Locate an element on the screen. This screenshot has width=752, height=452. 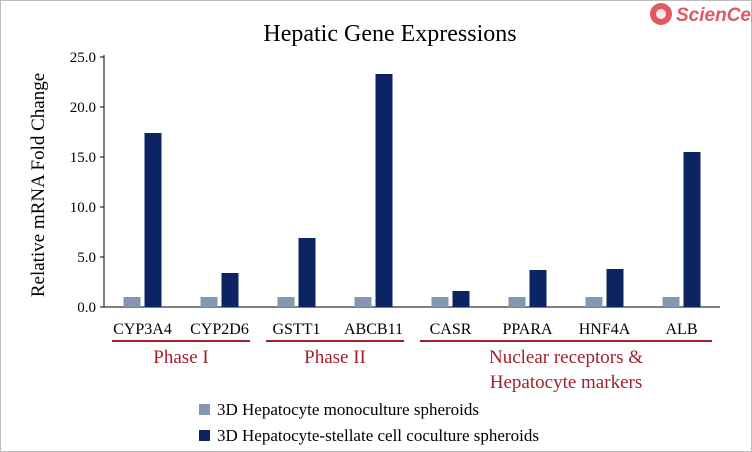
y-tick-label: 20.0 is located at coordinates (83, 108).